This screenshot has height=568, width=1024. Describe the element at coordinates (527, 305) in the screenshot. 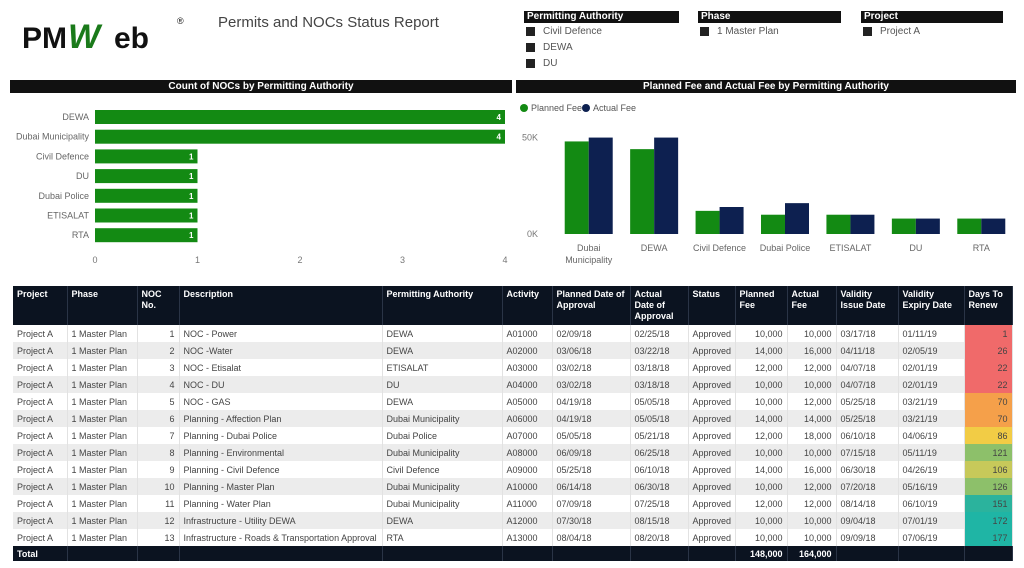

I see `column-header: Activity` at that location.